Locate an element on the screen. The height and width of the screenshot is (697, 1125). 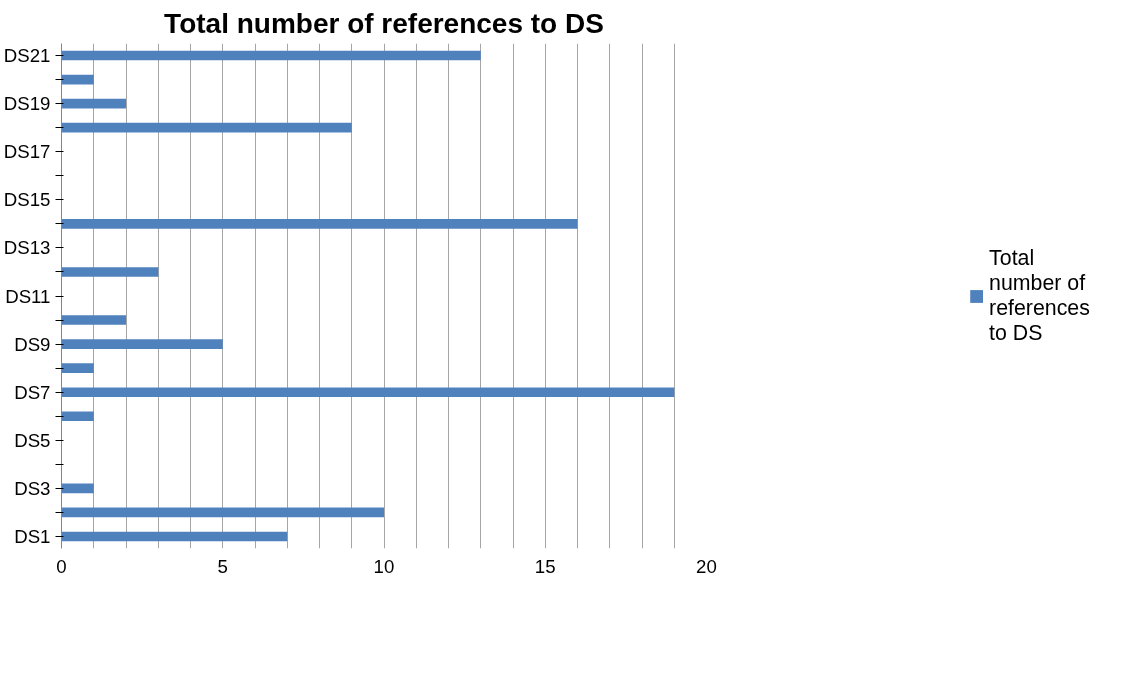
y-tick-label: DS21 is located at coordinates (27, 56).